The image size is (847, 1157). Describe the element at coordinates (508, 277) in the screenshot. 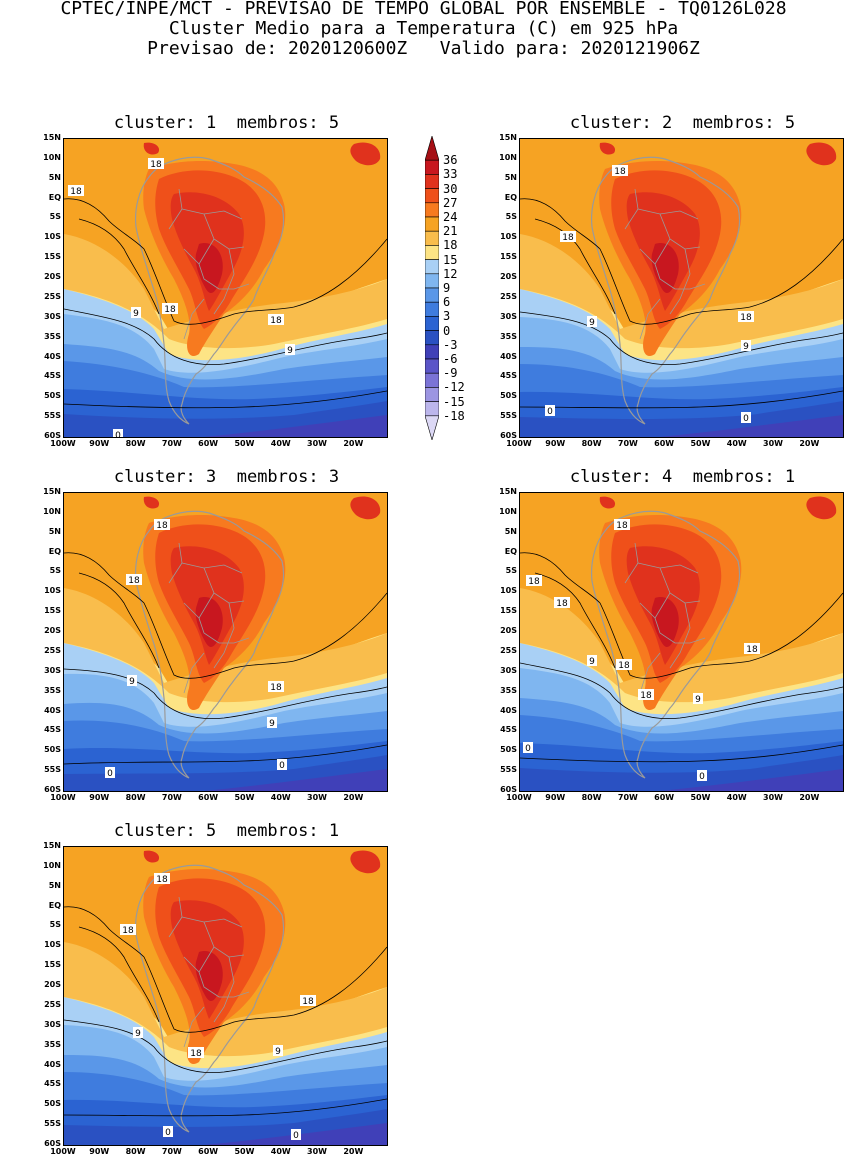

I see `lat-tick-label: 20S` at that location.